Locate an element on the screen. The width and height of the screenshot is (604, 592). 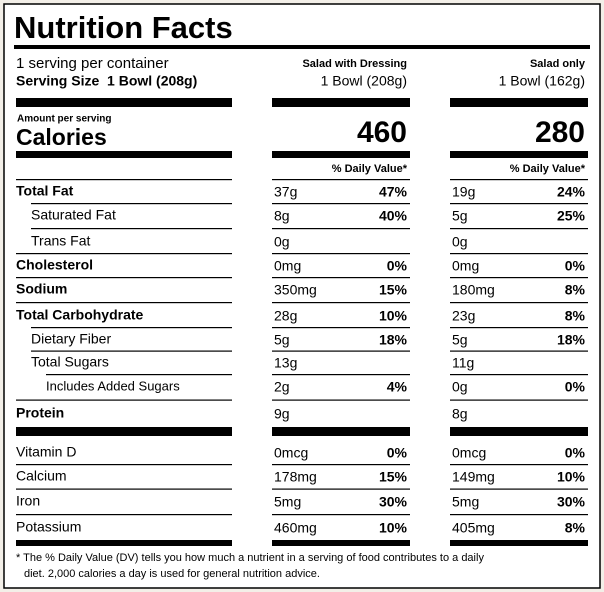
amount: 13g is located at coordinates (285, 363).